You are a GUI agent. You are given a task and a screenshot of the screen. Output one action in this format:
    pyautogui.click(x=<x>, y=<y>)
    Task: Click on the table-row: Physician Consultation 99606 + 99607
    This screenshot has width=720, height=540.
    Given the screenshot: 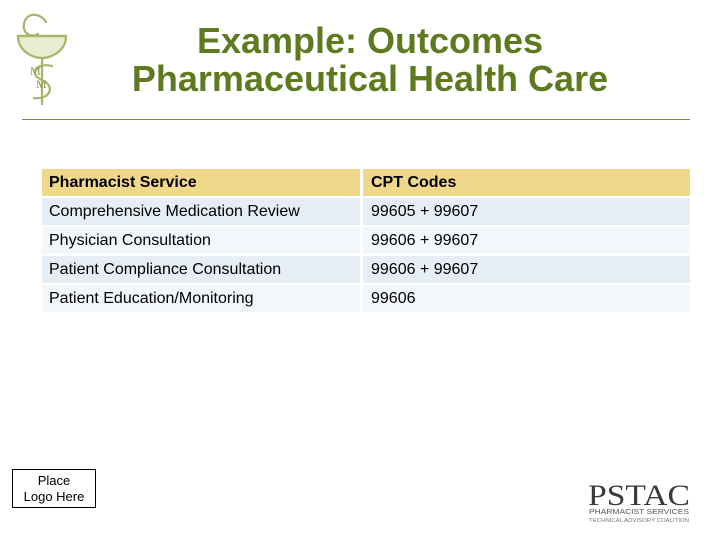 What is the action you would take?
    pyautogui.click(x=366, y=240)
    